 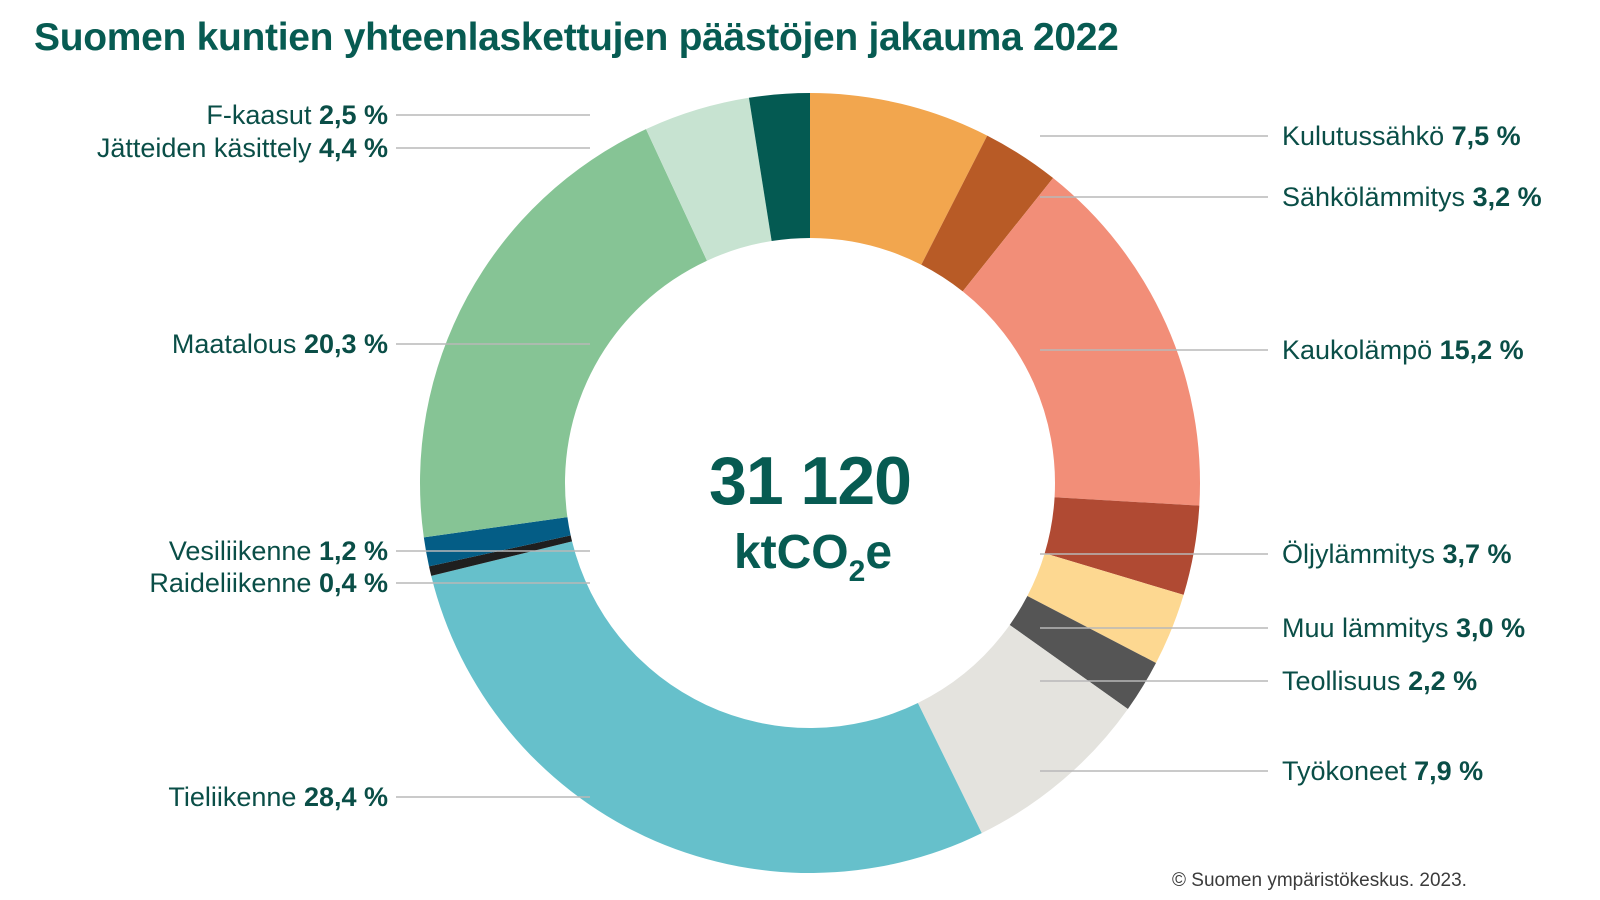 I want to click on total-value: 31 120, so click(x=810, y=481).